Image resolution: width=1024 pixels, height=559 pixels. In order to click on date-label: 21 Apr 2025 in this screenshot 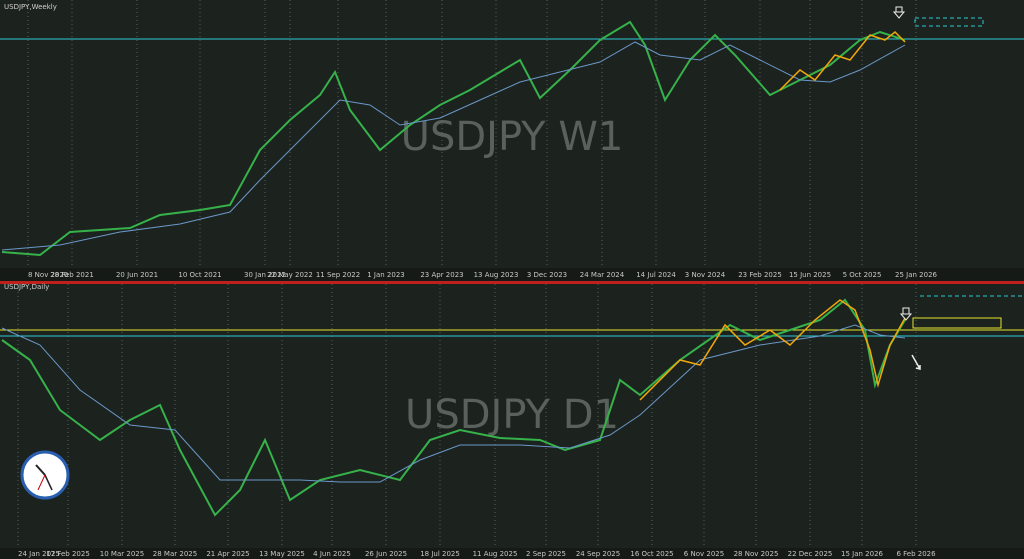, I will do `click(227, 554)`.